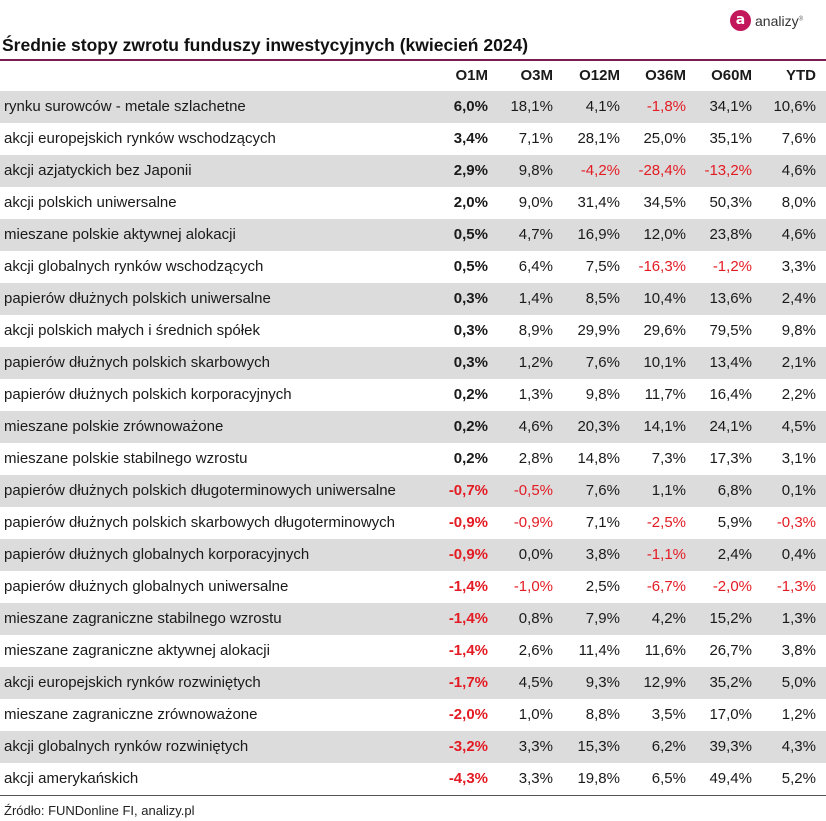  What do you see at coordinates (71, 778) in the screenshot?
I see `fund-category-name: akcji amerykańskich` at bounding box center [71, 778].